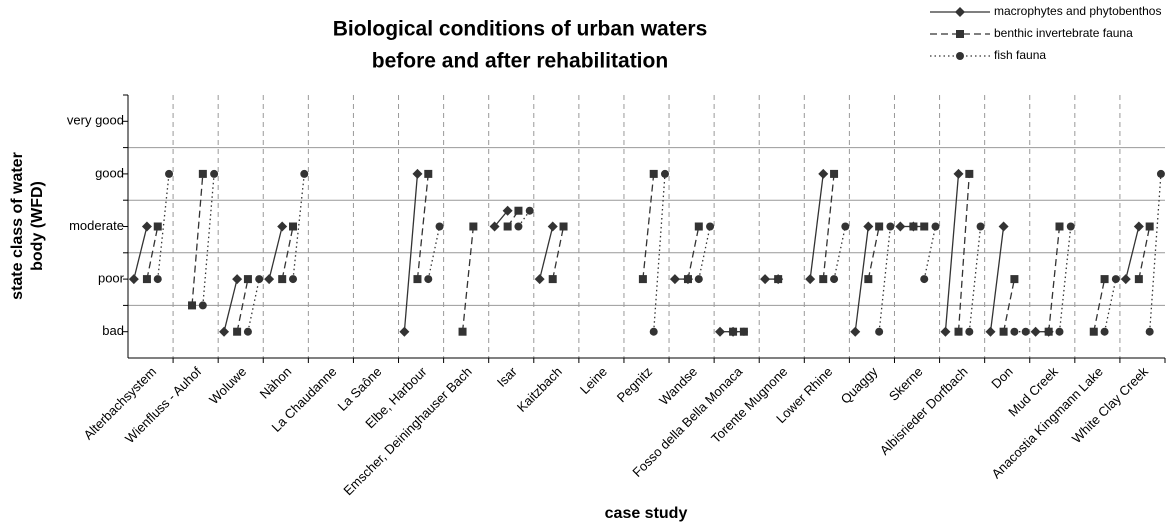  Describe the element at coordinates (163, 405) in the screenshot. I see `x-tick-label: Wienfluss - Auhof` at that location.